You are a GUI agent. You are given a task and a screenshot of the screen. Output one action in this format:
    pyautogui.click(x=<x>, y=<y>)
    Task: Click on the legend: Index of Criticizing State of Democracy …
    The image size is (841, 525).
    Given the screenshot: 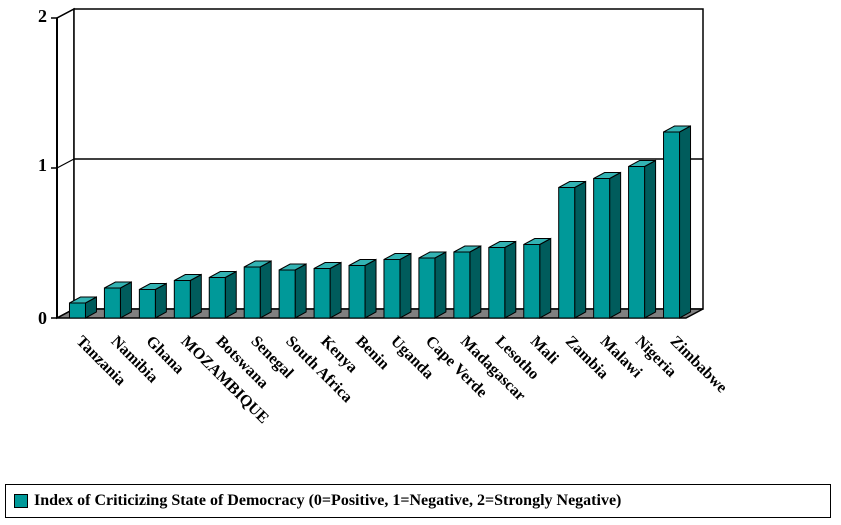 What is the action you would take?
    pyautogui.click(x=418, y=501)
    